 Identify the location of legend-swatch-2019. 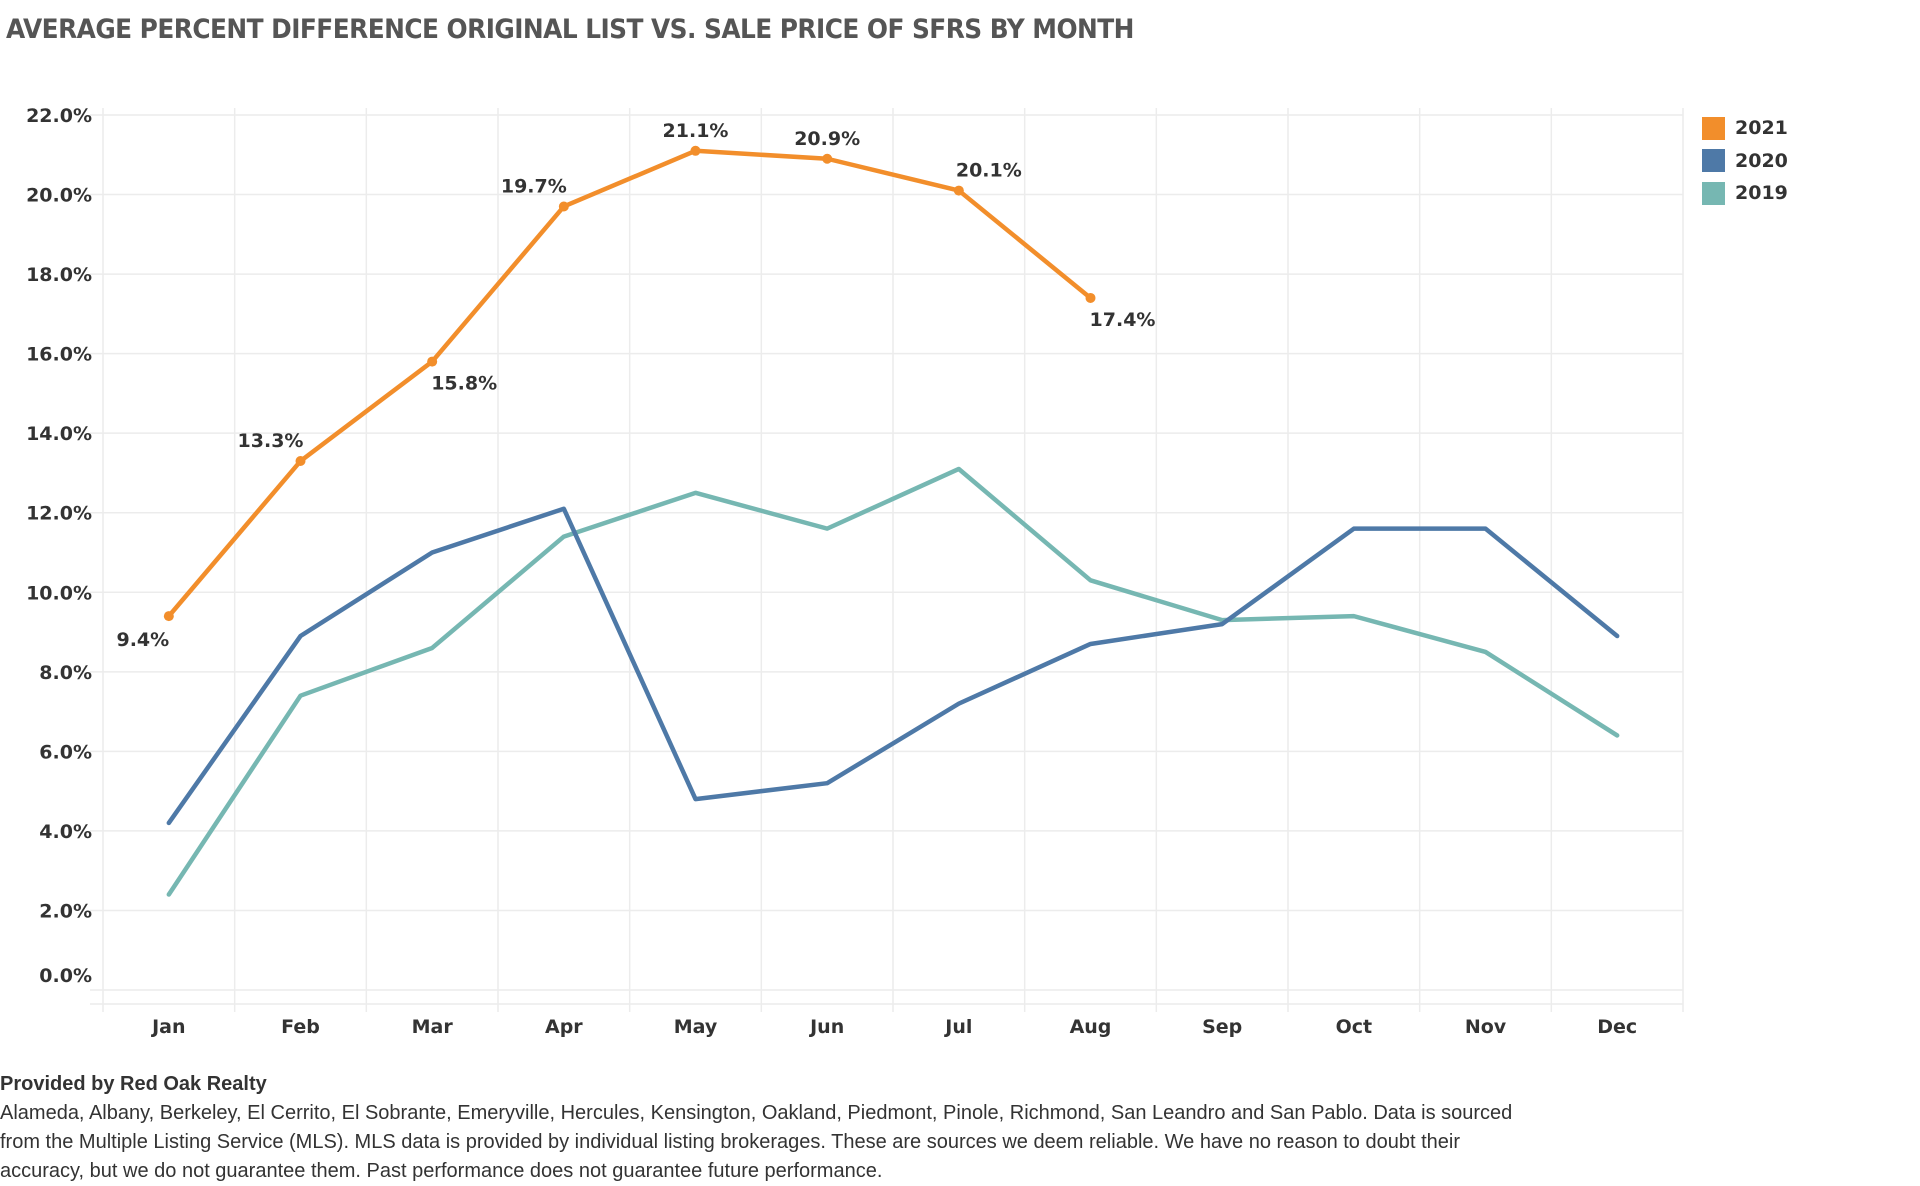
(1713, 193).